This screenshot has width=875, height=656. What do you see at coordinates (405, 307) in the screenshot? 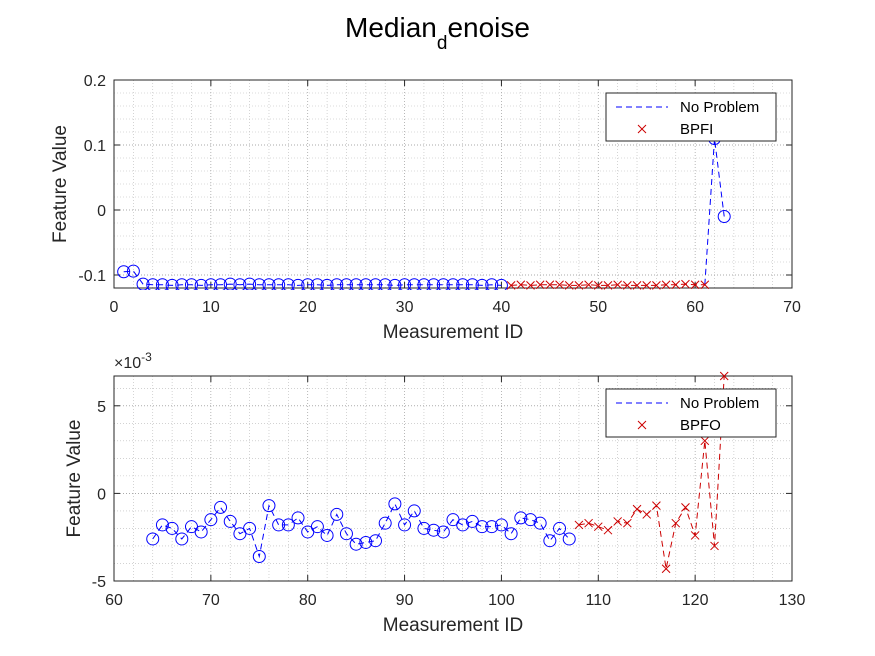
I see `x-tick-label: 30` at bounding box center [405, 307].